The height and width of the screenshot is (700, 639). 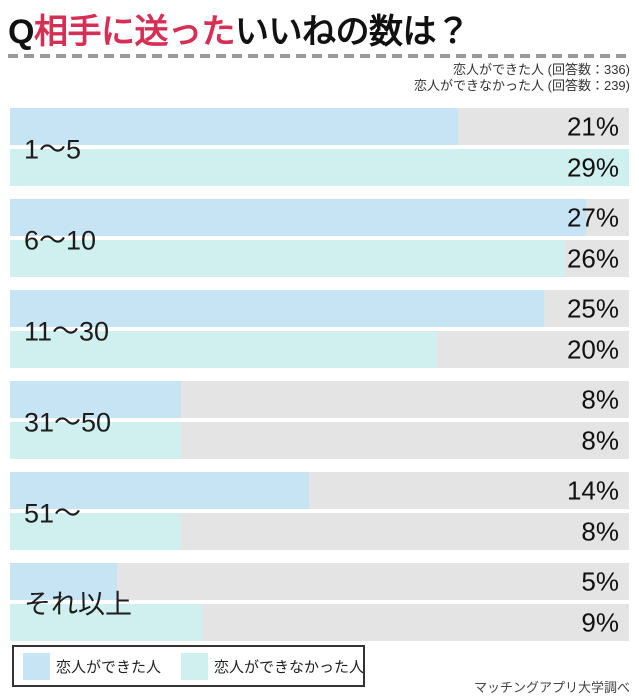 I want to click on value-label: 14%, so click(x=592, y=490).